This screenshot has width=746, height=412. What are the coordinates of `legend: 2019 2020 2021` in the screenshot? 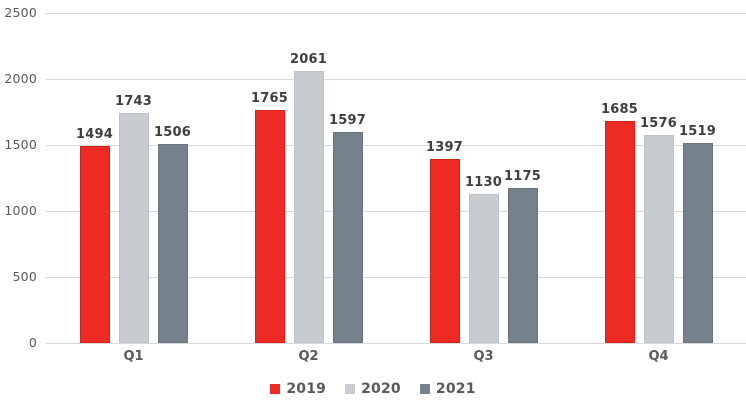 It's located at (373, 389).